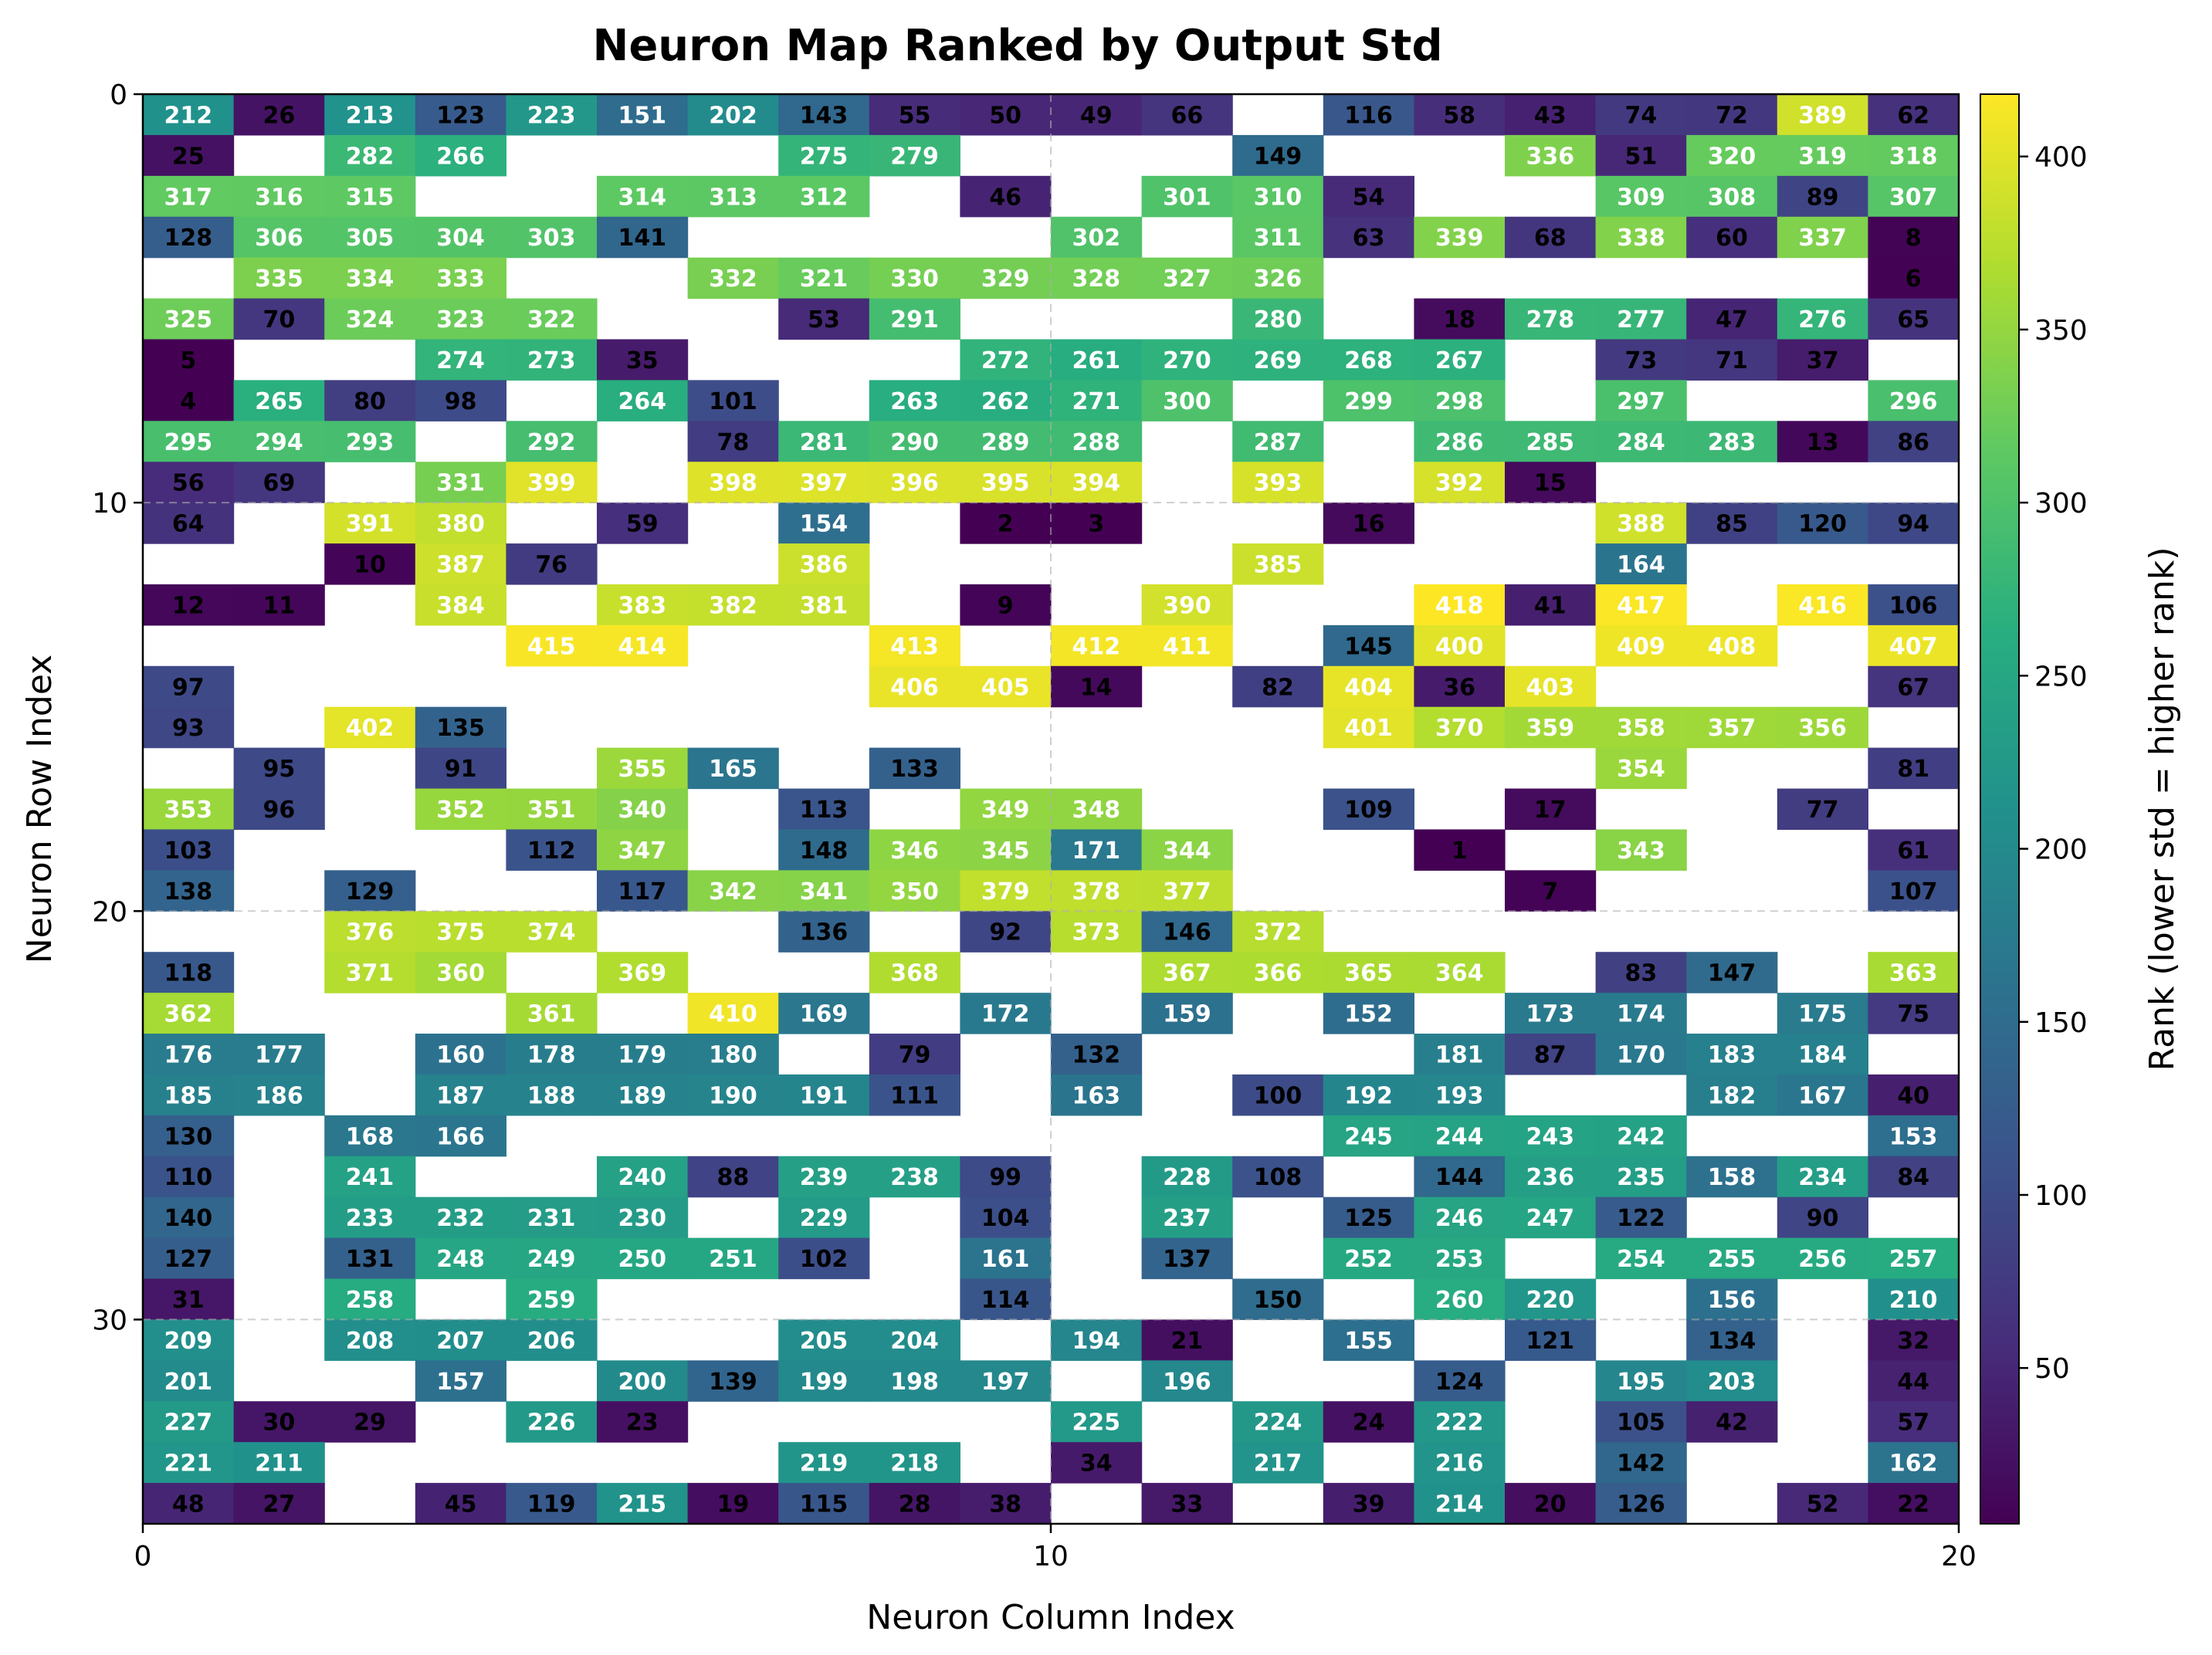  I want to click on cell-value-label: 357, so click(1732, 728).